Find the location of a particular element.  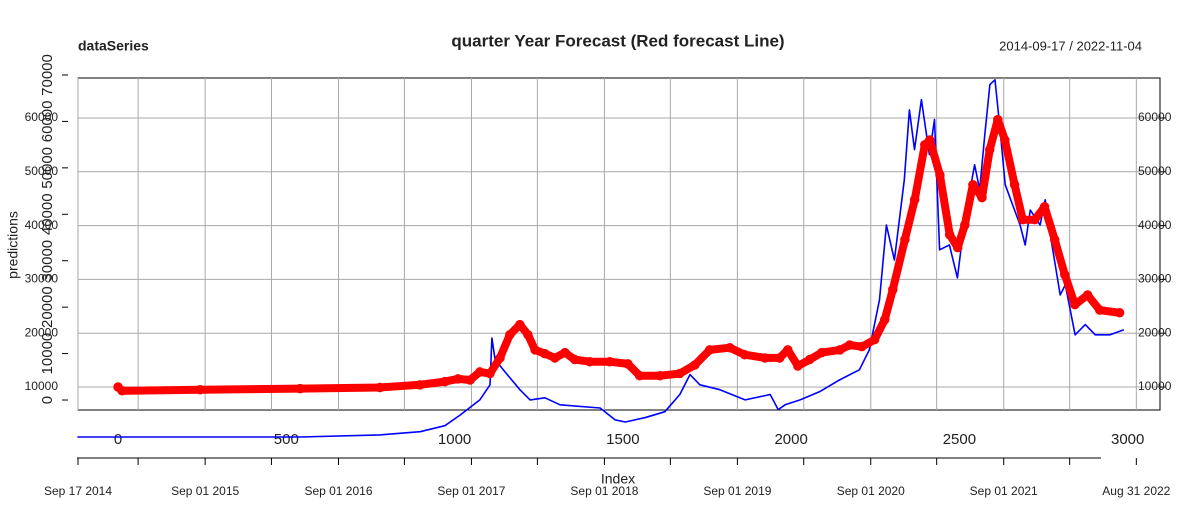

y-tick-label-right: 50000 is located at coordinates (1155, 171).